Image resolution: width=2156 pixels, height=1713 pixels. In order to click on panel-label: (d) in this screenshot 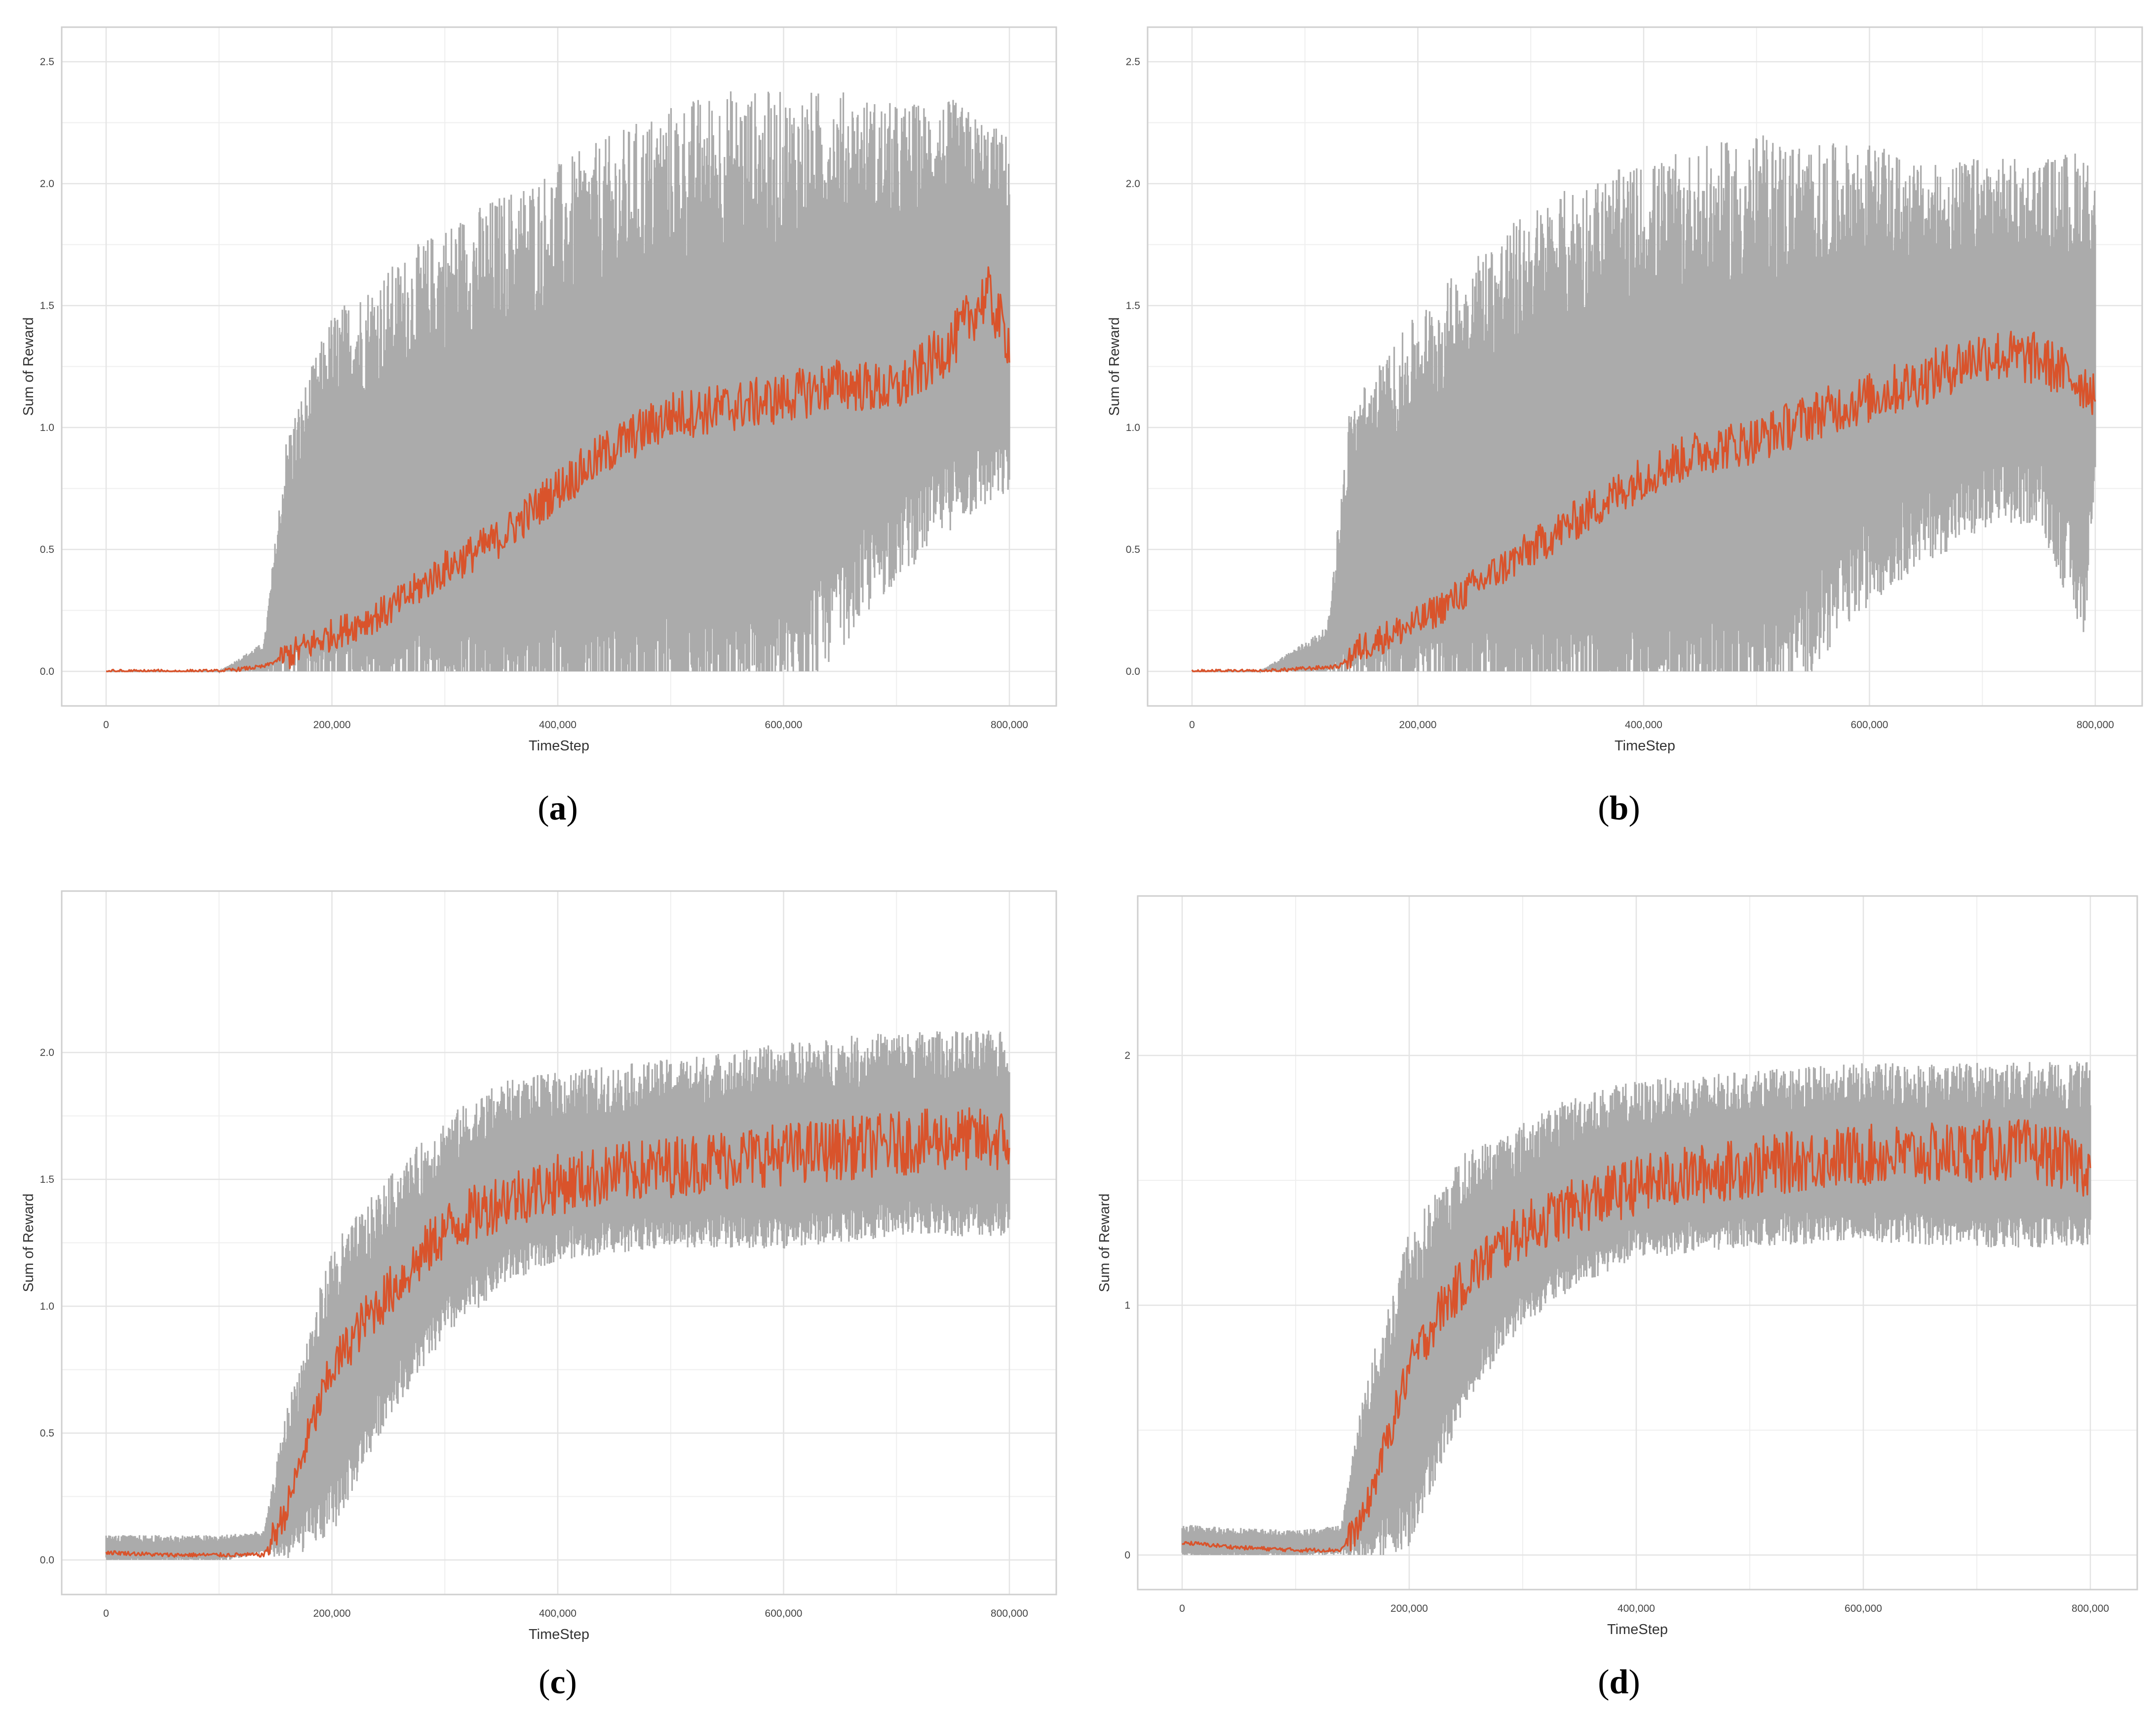, I will do `click(1619, 1682)`.